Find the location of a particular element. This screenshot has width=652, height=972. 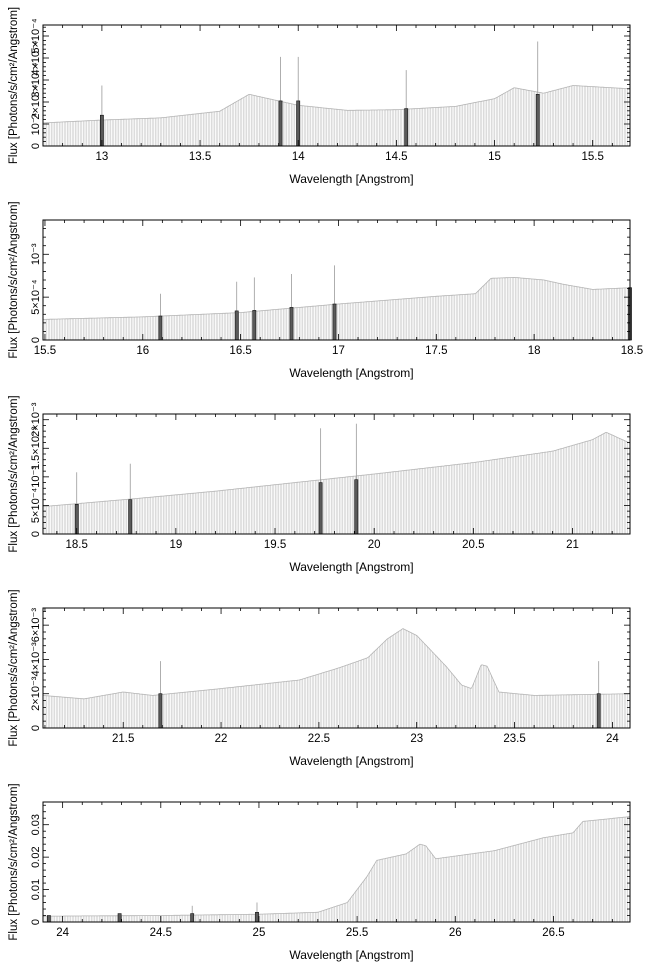

x-tick-label: 18 is located at coordinates (534, 351).